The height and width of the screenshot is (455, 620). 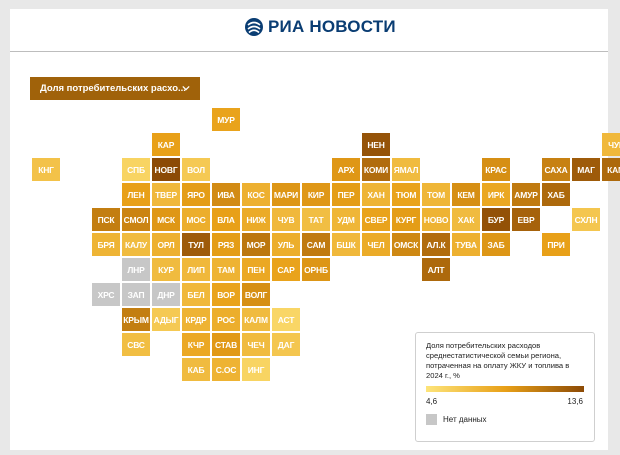 I want to click on region-tile: ВОЛГ, so click(x=256, y=294).